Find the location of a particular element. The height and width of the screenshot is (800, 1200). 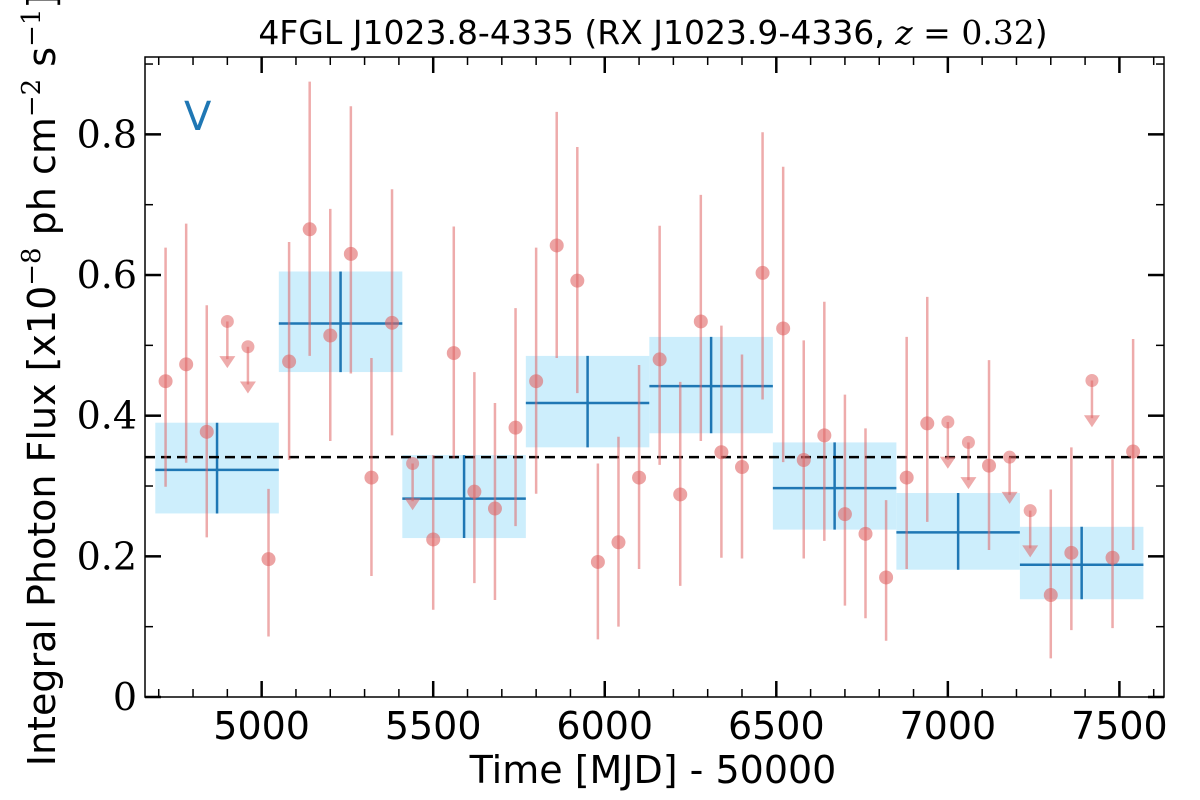

x-tick-label: 6500 is located at coordinates (776, 726).